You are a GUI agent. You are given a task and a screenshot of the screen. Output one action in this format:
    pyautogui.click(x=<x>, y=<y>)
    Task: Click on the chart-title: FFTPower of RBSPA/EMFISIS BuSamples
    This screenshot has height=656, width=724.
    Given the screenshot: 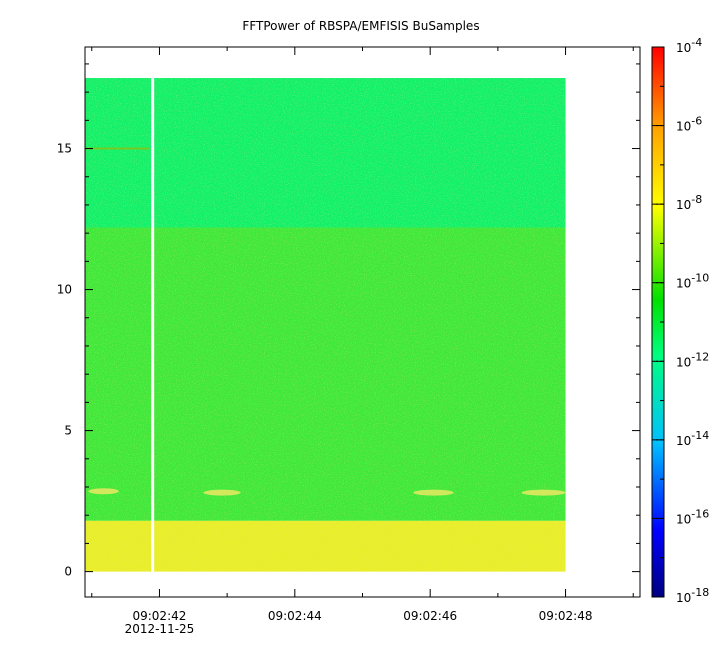 What is the action you would take?
    pyautogui.click(x=360, y=26)
    